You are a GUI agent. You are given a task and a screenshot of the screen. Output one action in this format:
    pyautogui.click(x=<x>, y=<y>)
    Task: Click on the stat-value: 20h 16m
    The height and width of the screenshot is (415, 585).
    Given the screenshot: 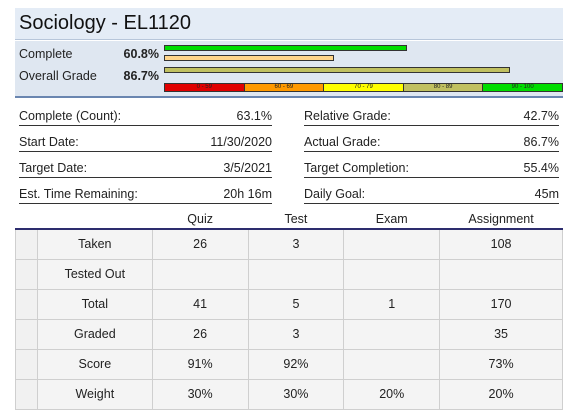 What is the action you would take?
    pyautogui.click(x=247, y=194)
    